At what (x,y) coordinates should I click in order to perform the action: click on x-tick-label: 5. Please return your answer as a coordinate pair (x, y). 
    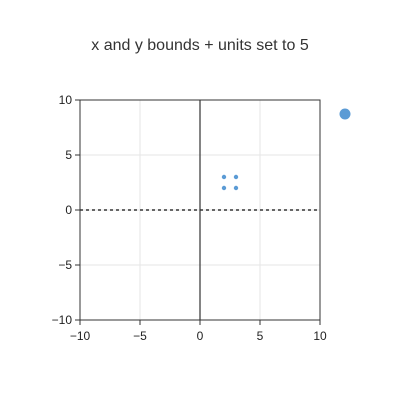
    Looking at the image, I should click on (260, 336).